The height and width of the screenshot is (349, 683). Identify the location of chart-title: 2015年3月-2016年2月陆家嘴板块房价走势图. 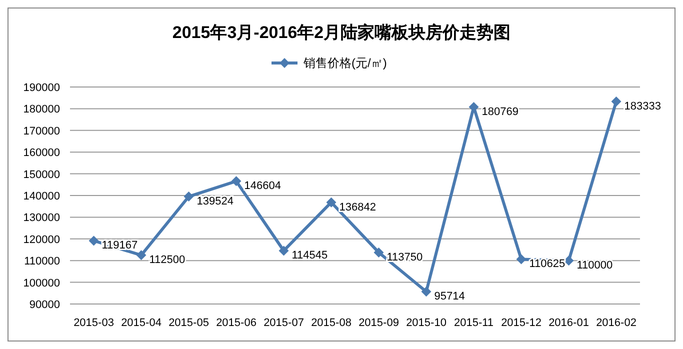
(341, 32).